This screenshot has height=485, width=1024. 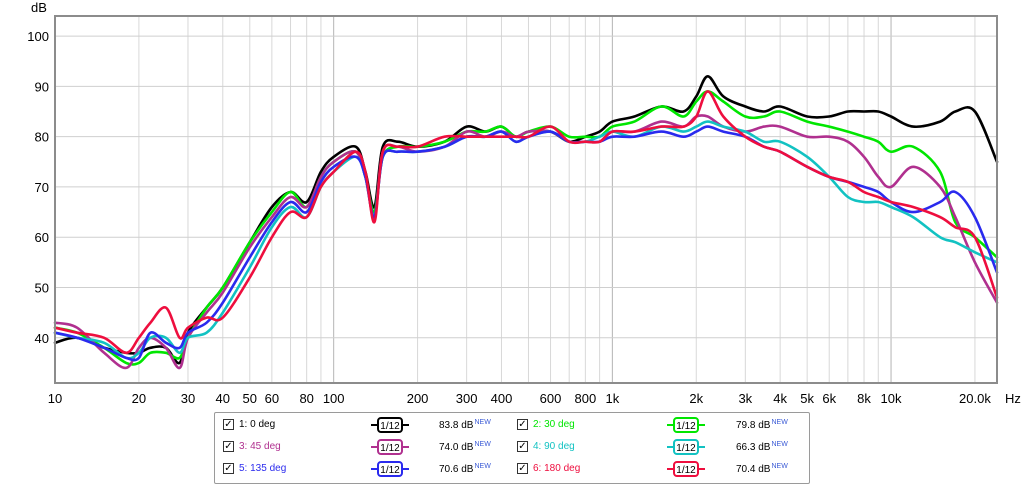 What do you see at coordinates (522, 424) in the screenshot?
I see `series-2-checkbox: ✓` at bounding box center [522, 424].